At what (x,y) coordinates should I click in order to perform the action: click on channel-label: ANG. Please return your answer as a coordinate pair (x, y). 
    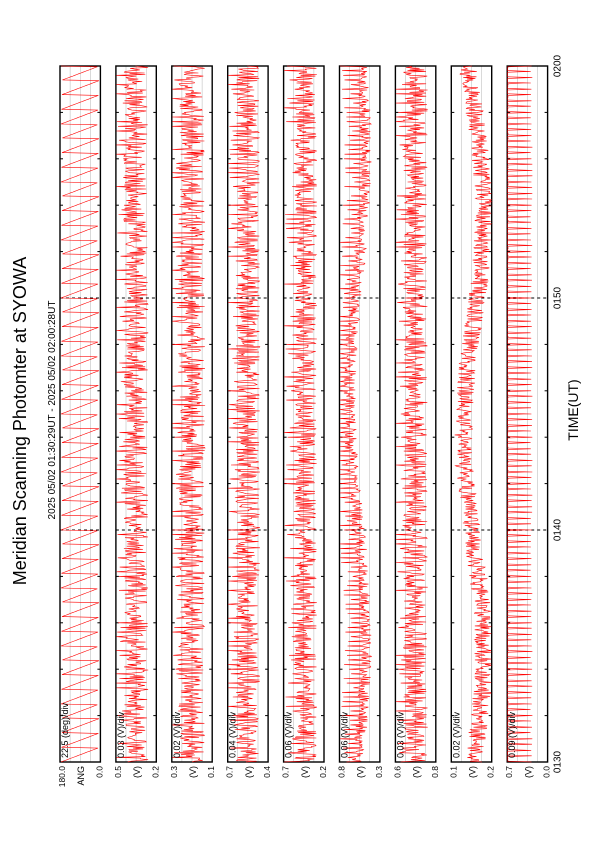
    Looking at the image, I should click on (81, 776).